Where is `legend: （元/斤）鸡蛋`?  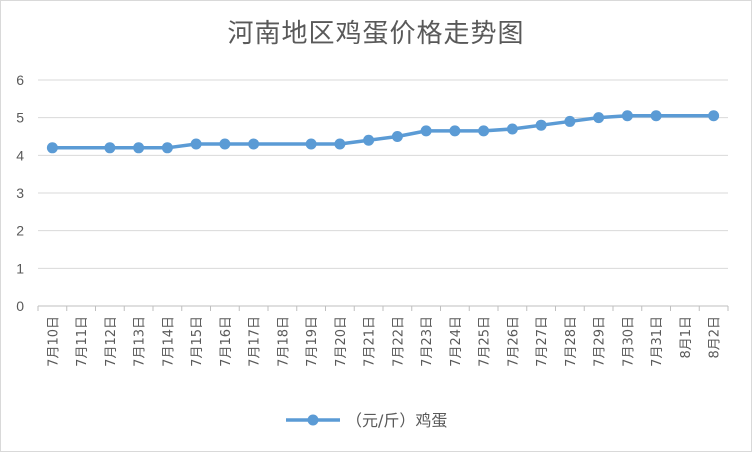 legend: （元/斤）鸡蛋 is located at coordinates (366, 420).